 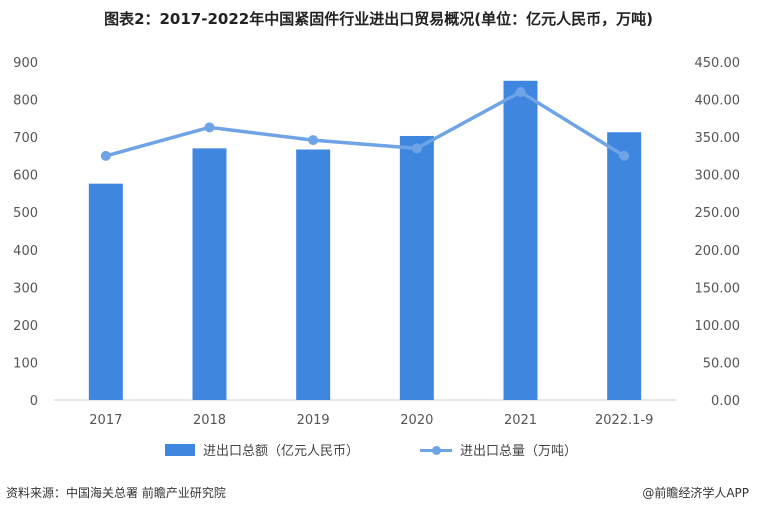 What do you see at coordinates (25, 101) in the screenshot?
I see `y-left-tick-label: 800` at bounding box center [25, 101].